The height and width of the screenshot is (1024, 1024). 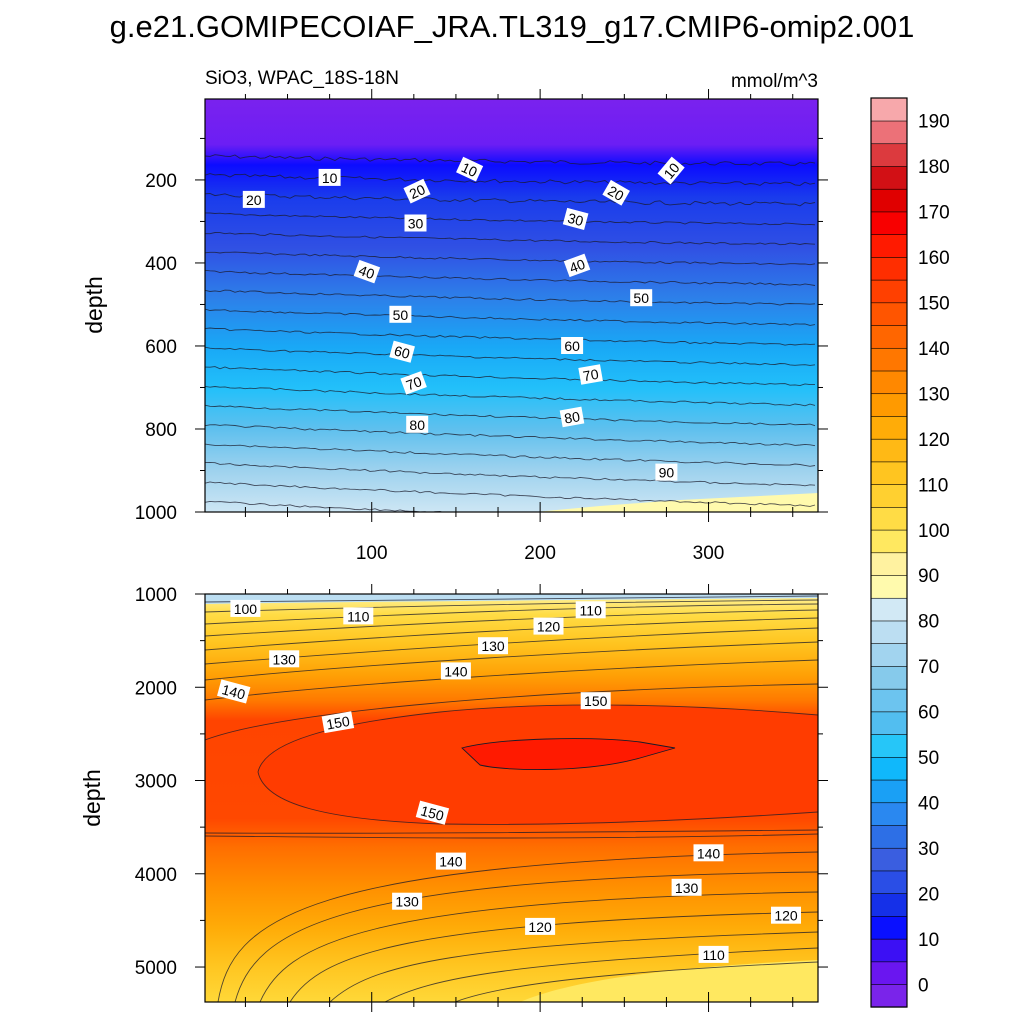 What do you see at coordinates (933, 485) in the screenshot?
I see `colorbar-label: 110` at bounding box center [933, 485].